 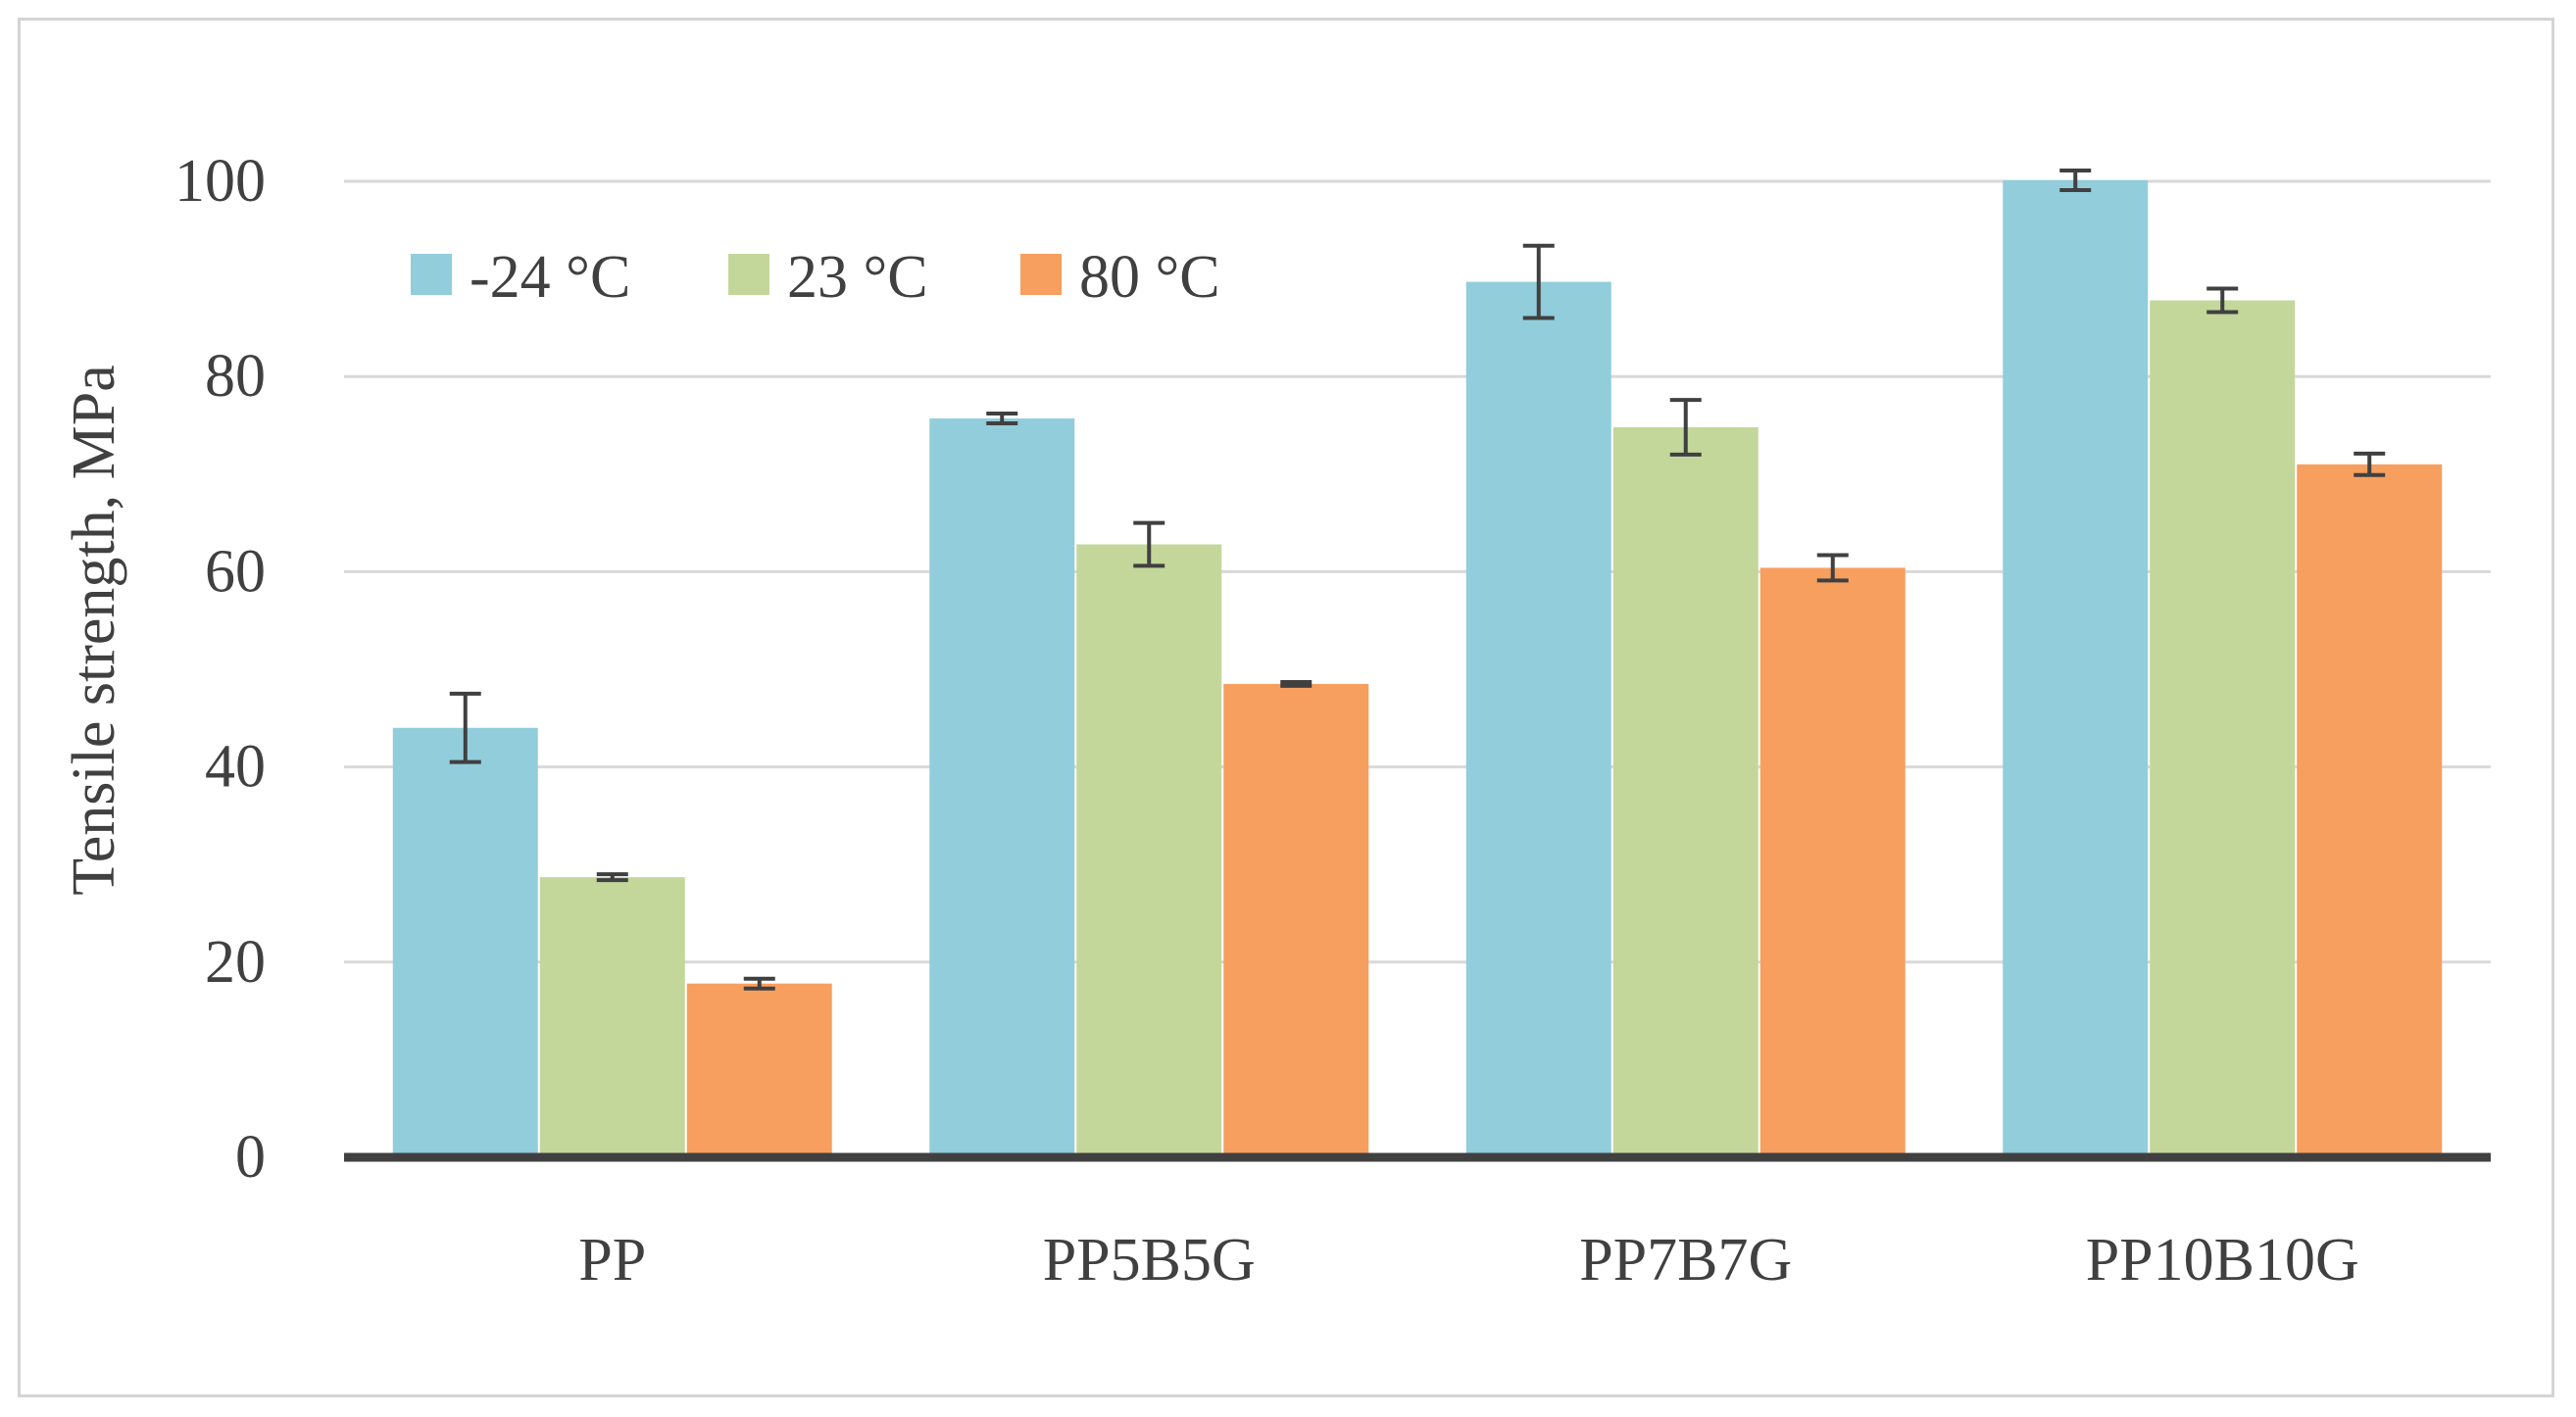 What do you see at coordinates (94, 630) in the screenshot?
I see `y-axis-title: Tensile strength, MPa` at bounding box center [94, 630].